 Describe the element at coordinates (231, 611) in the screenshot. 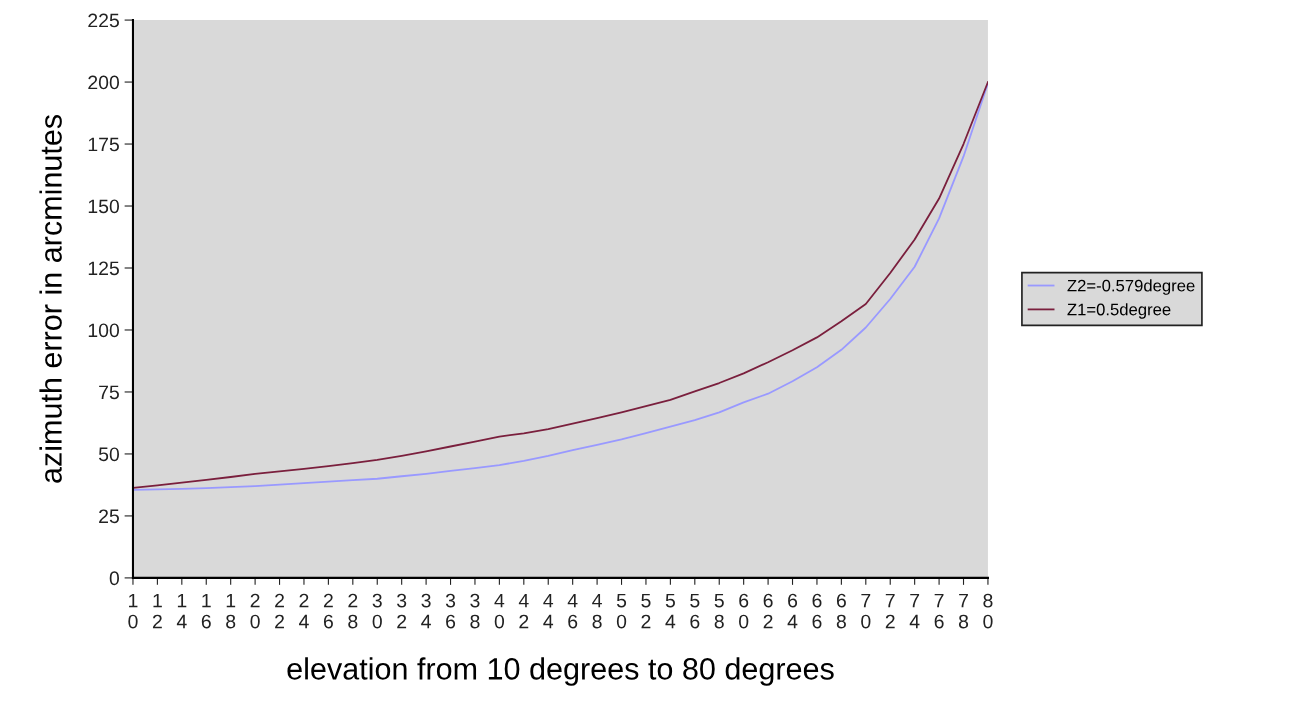

I see `x-tick-label: 1 8` at that location.